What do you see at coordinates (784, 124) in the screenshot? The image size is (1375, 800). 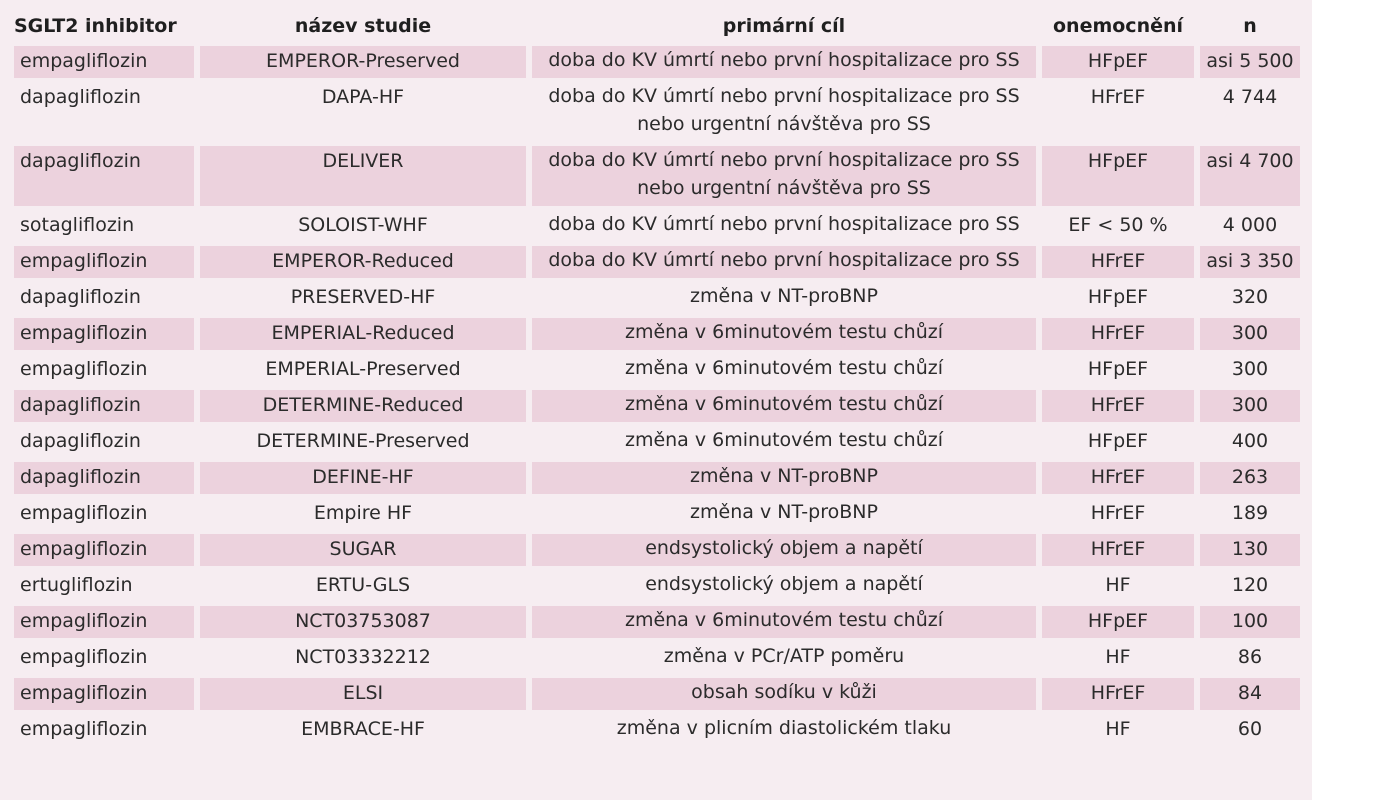 I see `primary-goal-line: nebo urgentní návštěva pro SS` at bounding box center [784, 124].